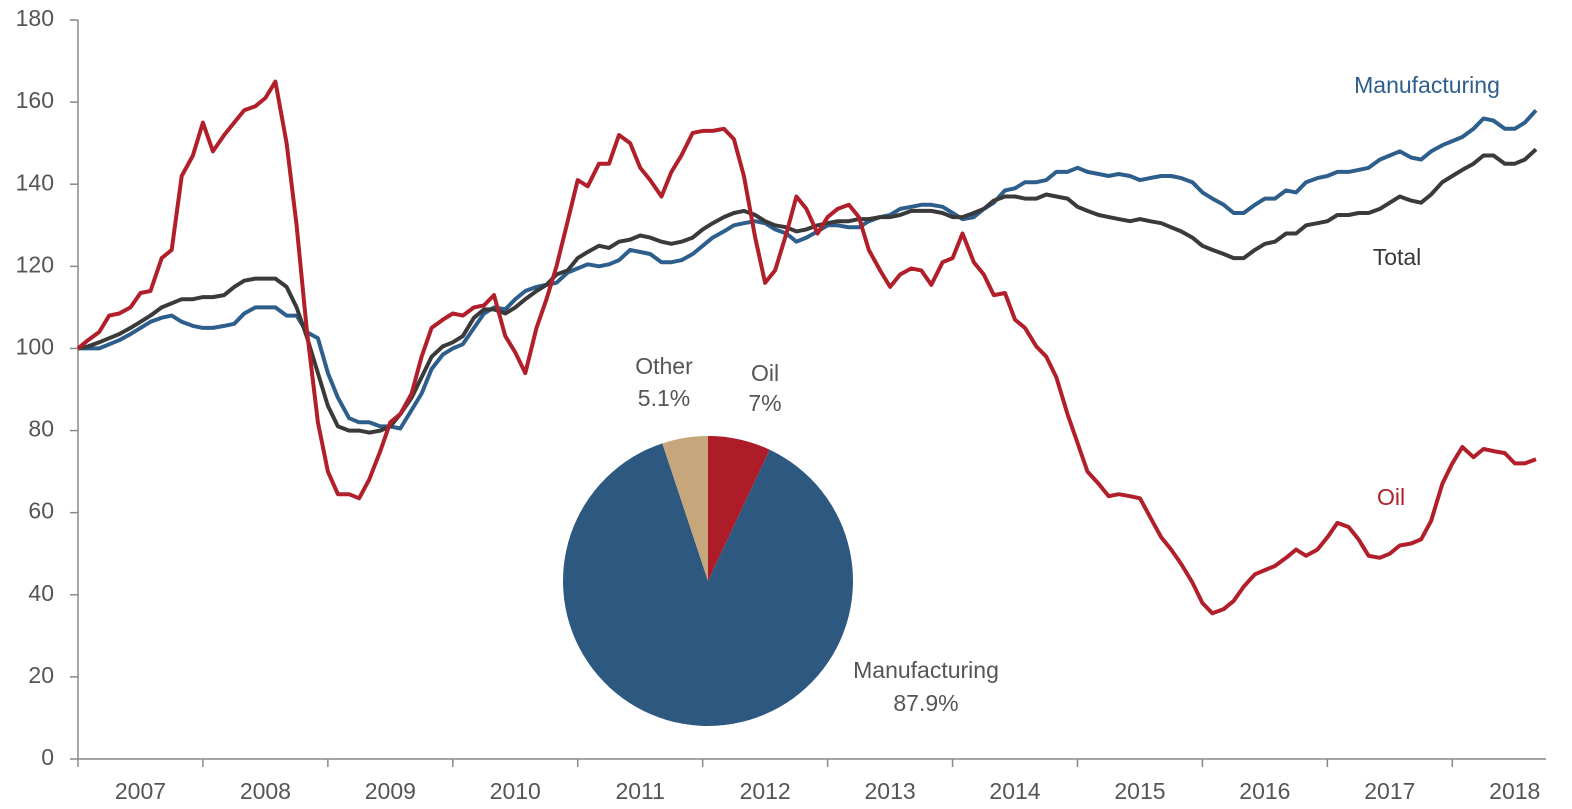  What do you see at coordinates (35, 100) in the screenshot?
I see `y-tick-label: 160` at bounding box center [35, 100].